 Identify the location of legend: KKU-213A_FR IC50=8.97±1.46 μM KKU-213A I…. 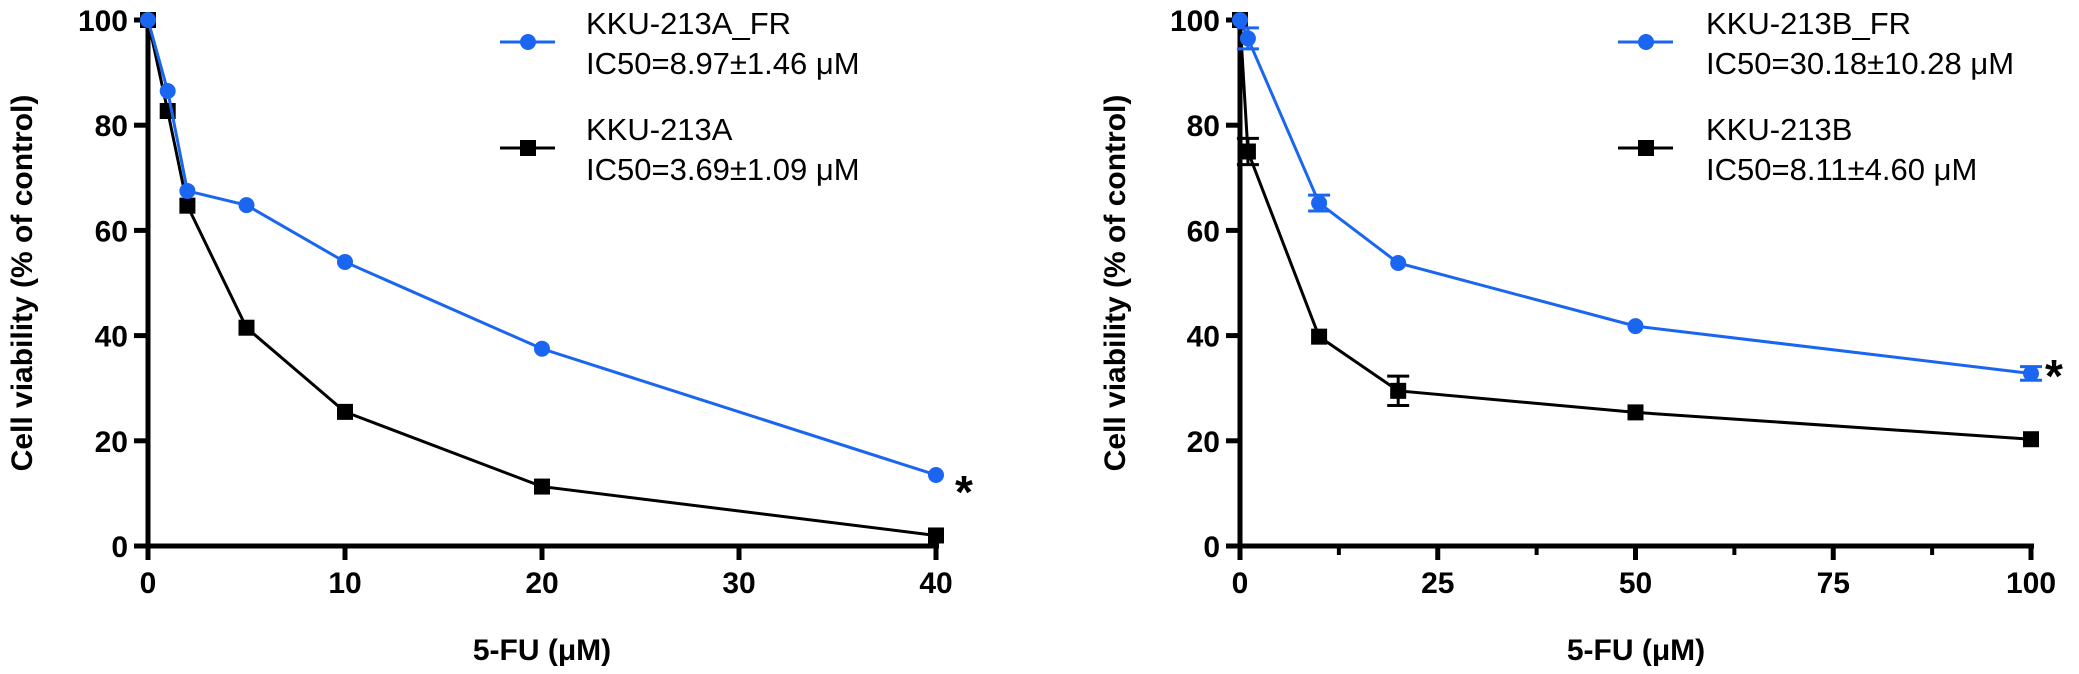
(680, 96).